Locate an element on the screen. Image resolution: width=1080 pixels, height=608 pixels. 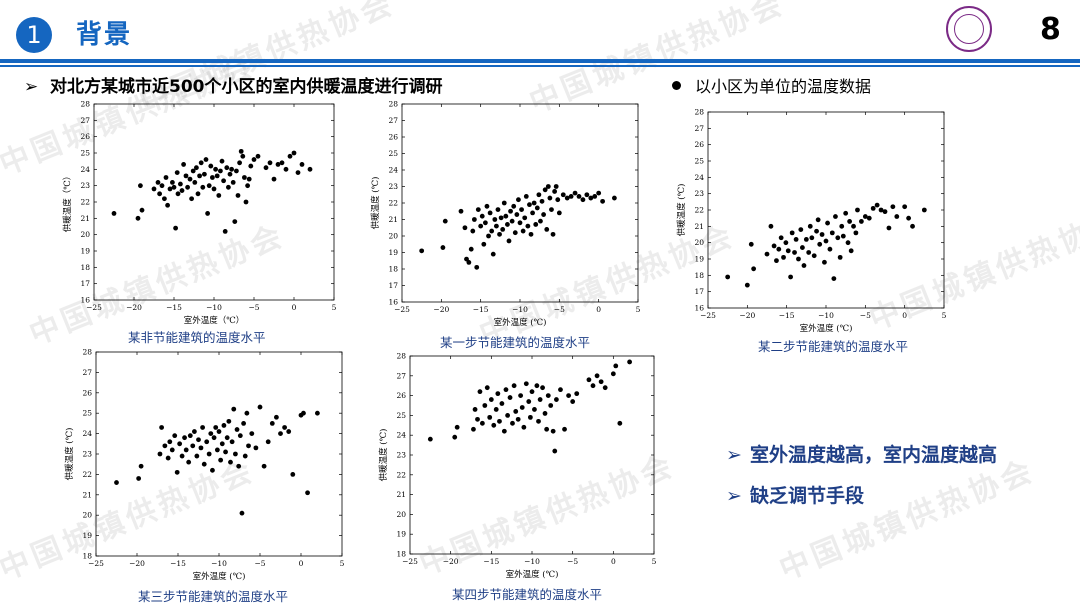
chart-caption: 某一步节能建筑的温度水平 is located at coordinates (515, 342).